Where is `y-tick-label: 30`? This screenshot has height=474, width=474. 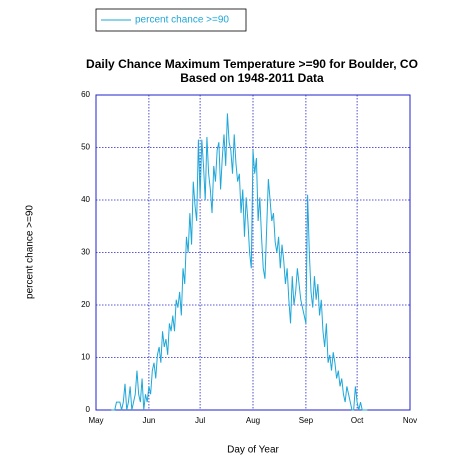 y-tick-label: 30 is located at coordinates (85, 252).